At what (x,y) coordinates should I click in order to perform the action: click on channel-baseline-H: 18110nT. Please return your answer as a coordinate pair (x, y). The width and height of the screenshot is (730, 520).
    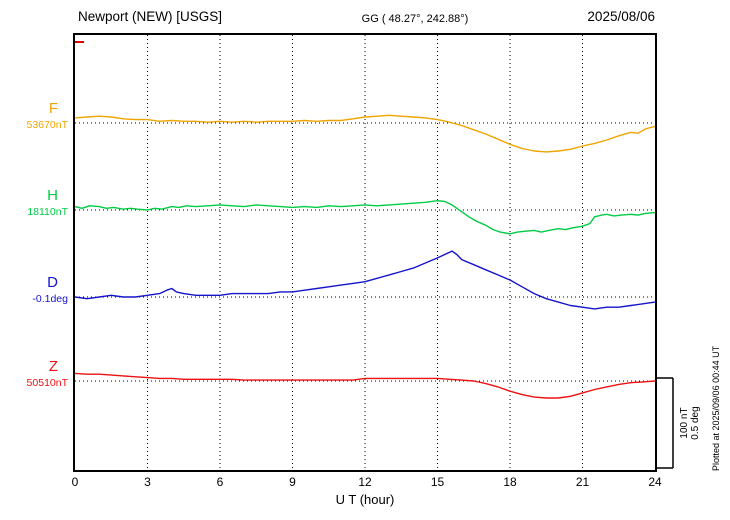
    Looking at the image, I should click on (47, 211).